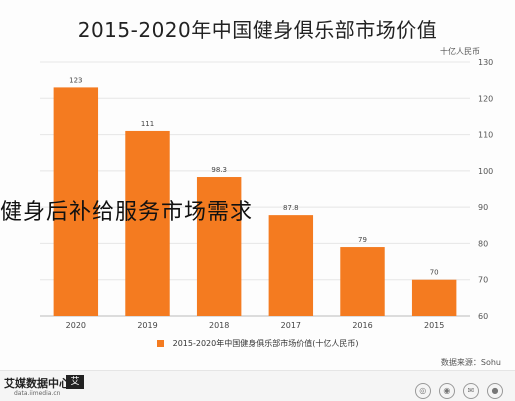 This screenshot has height=401, width=515. I want to click on x-tick-label: 2018, so click(219, 325).